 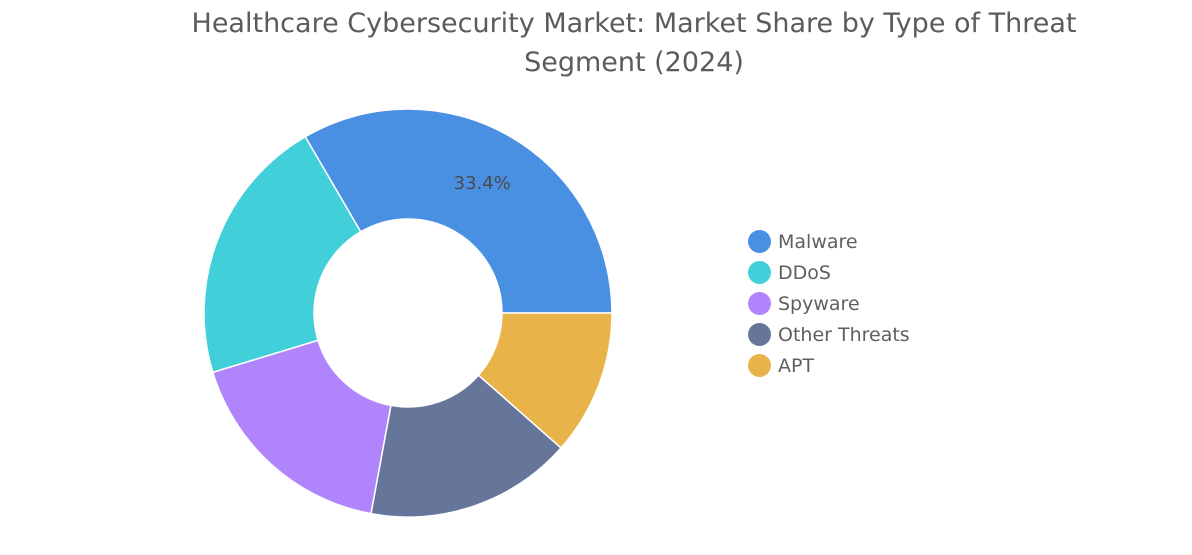 I want to click on legend-item-malware: Malware, so click(x=829, y=241).